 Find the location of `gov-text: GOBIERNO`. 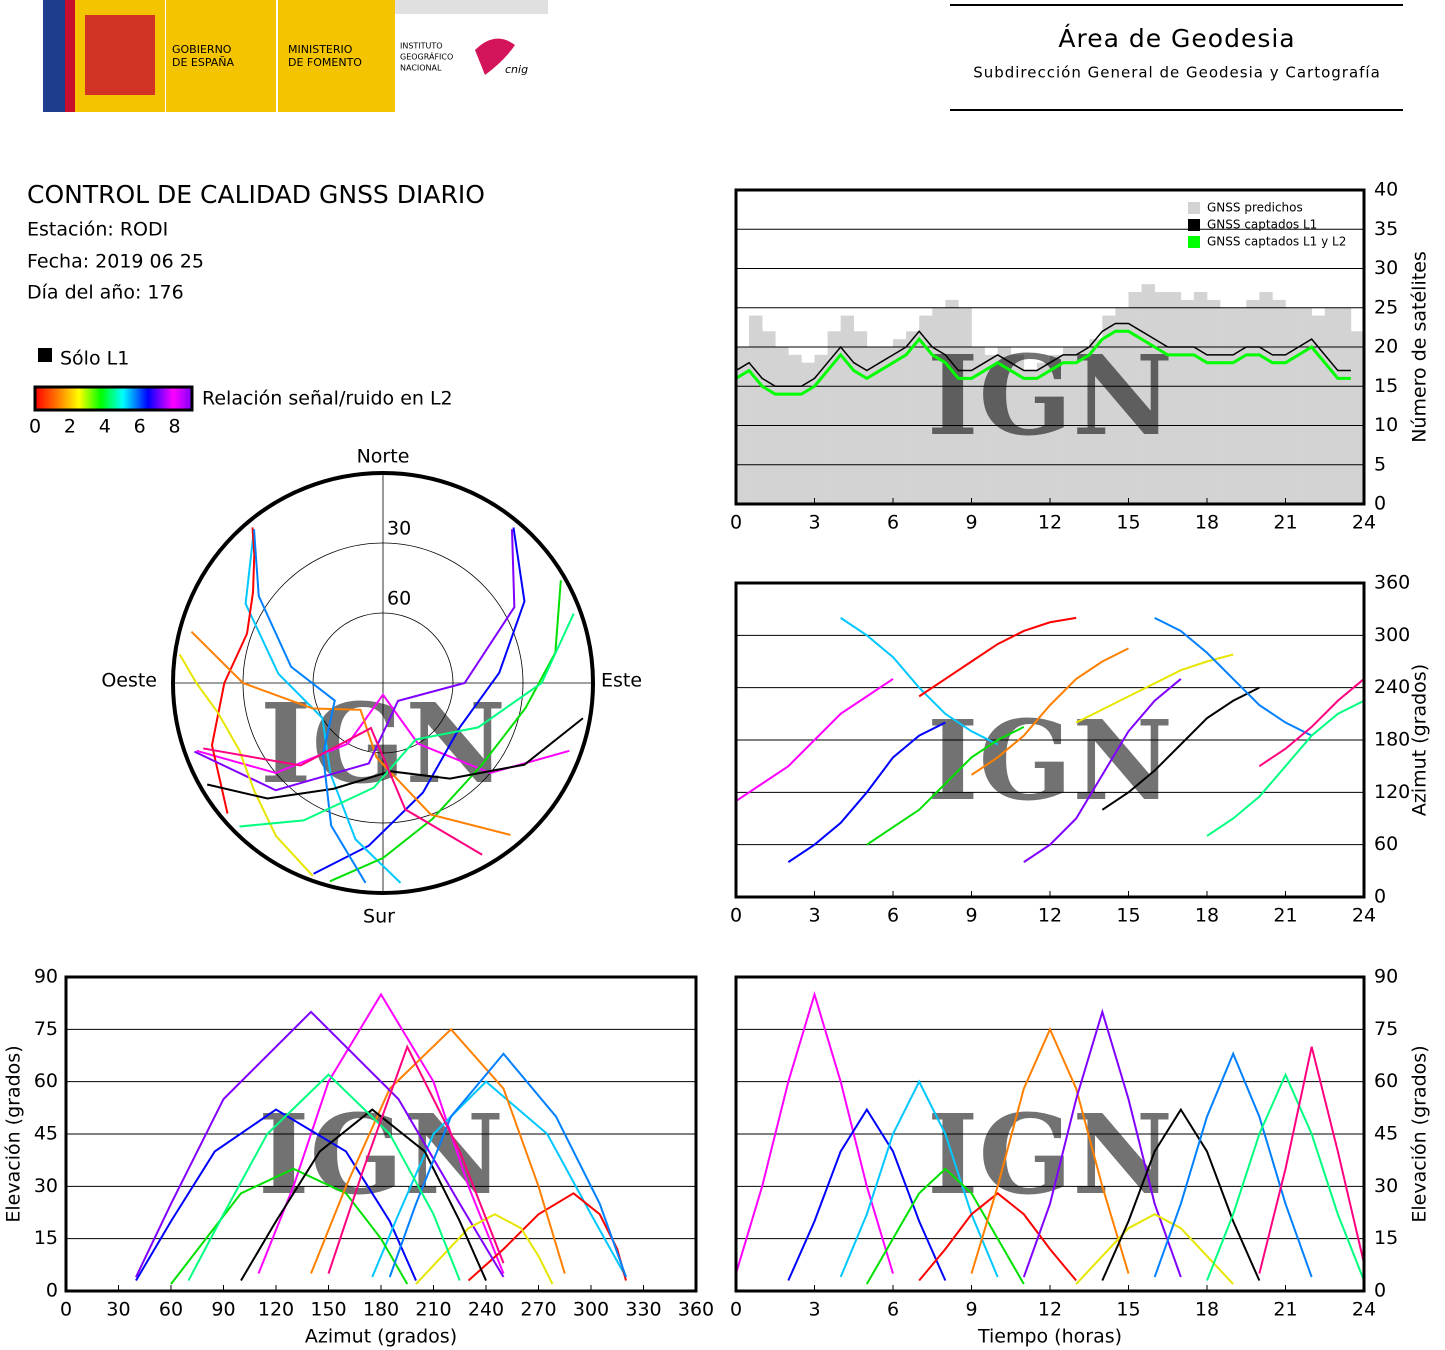

gov-text: GOBIERNO is located at coordinates (202, 49).